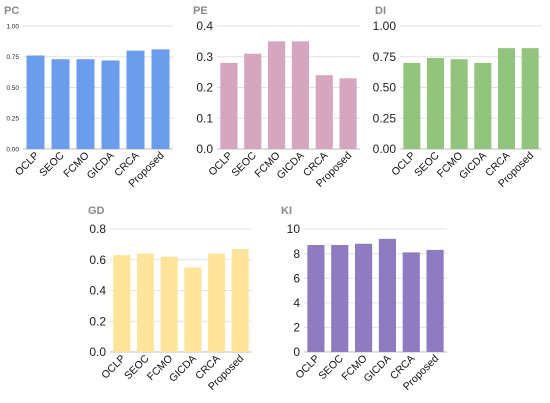 This screenshot has width=550, height=403. Describe the element at coordinates (387, 295) in the screenshot. I see `ki-bar-gicda` at that location.